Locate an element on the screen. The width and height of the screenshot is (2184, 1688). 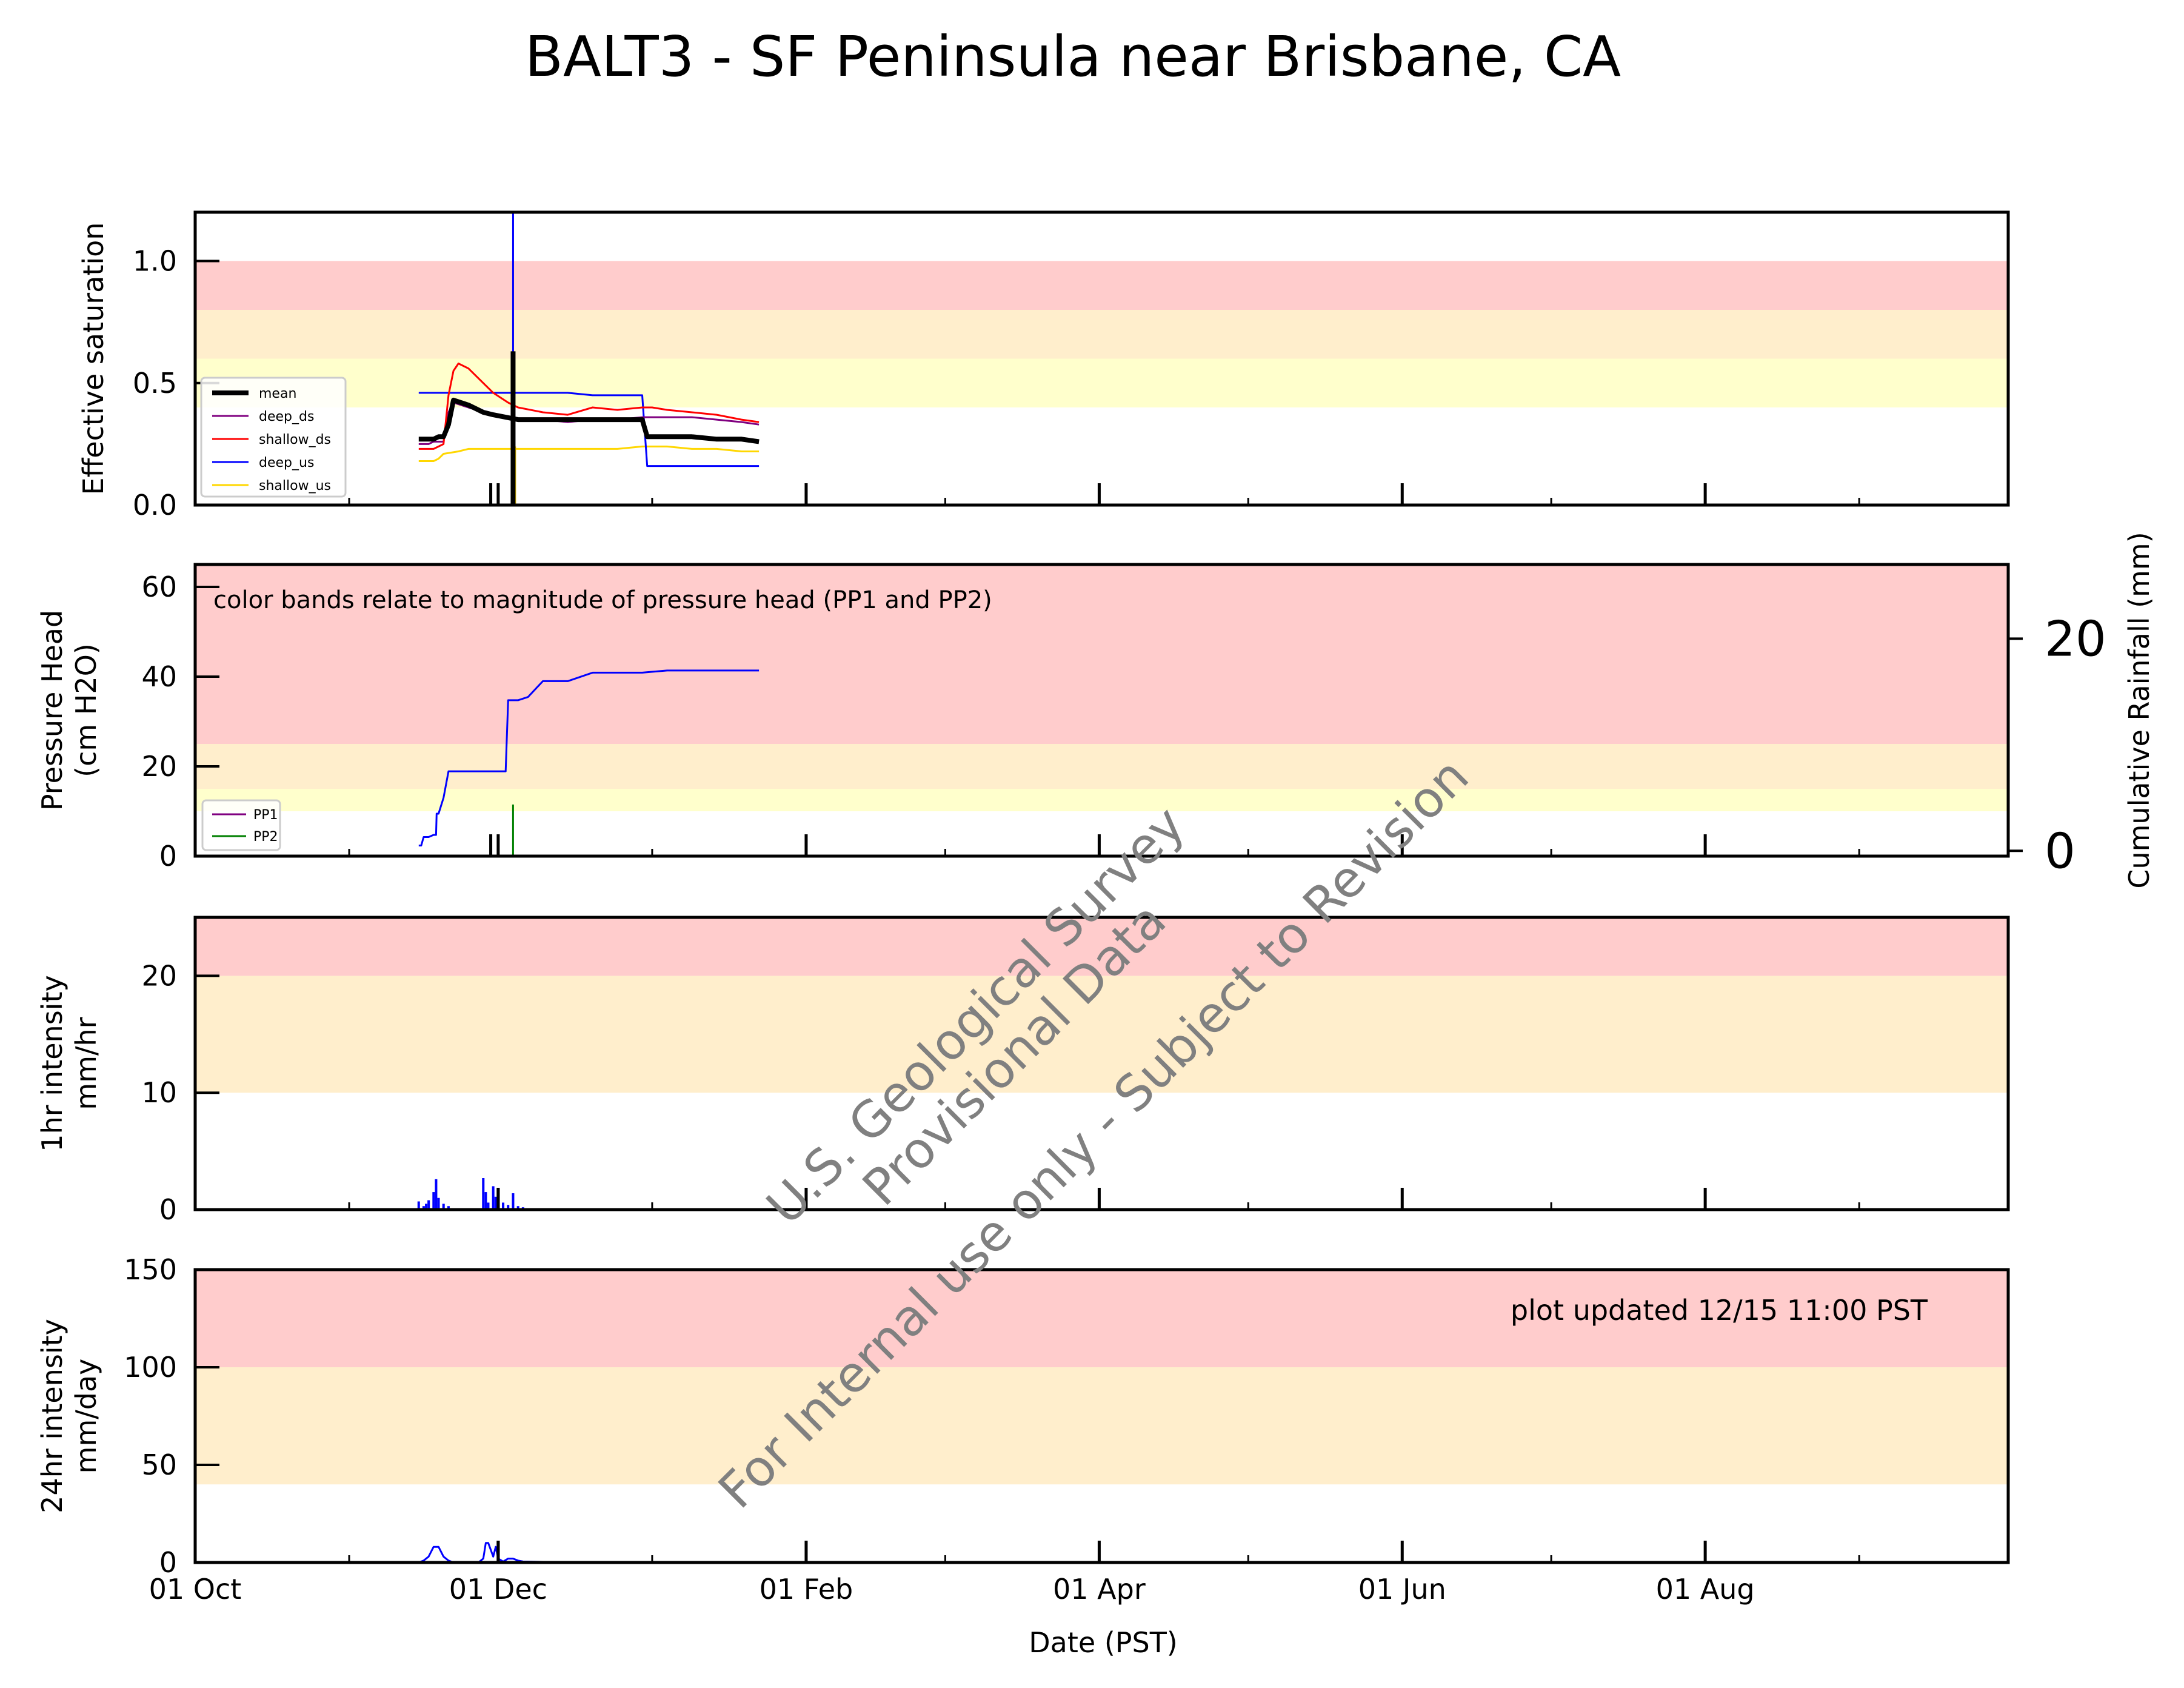
y2-axis-label: Cumulative Rainfall (mm) is located at coordinates (2139, 710).